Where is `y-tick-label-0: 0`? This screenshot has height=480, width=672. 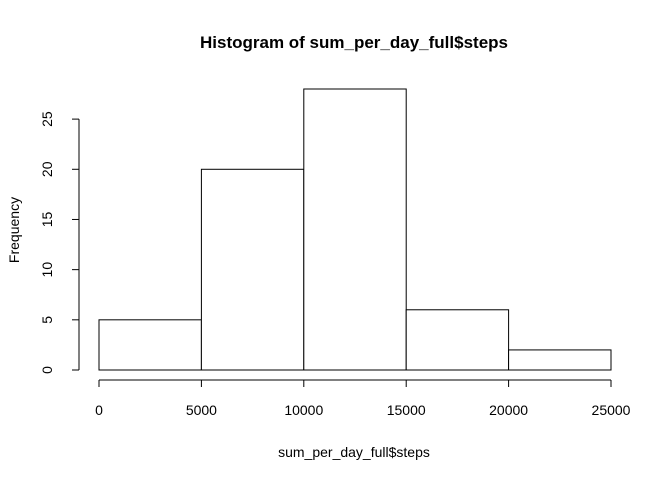
y-tick-label-0: 0 is located at coordinates (47, 370).